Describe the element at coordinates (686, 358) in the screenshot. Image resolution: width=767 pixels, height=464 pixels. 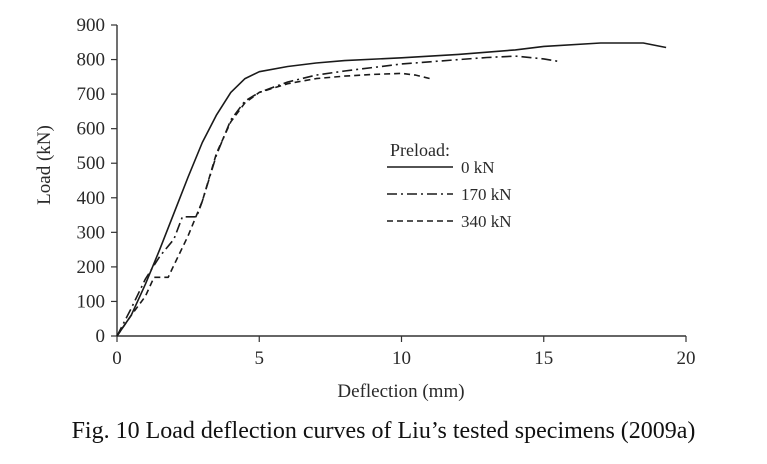
I see `x-tick-label: 20` at that location.